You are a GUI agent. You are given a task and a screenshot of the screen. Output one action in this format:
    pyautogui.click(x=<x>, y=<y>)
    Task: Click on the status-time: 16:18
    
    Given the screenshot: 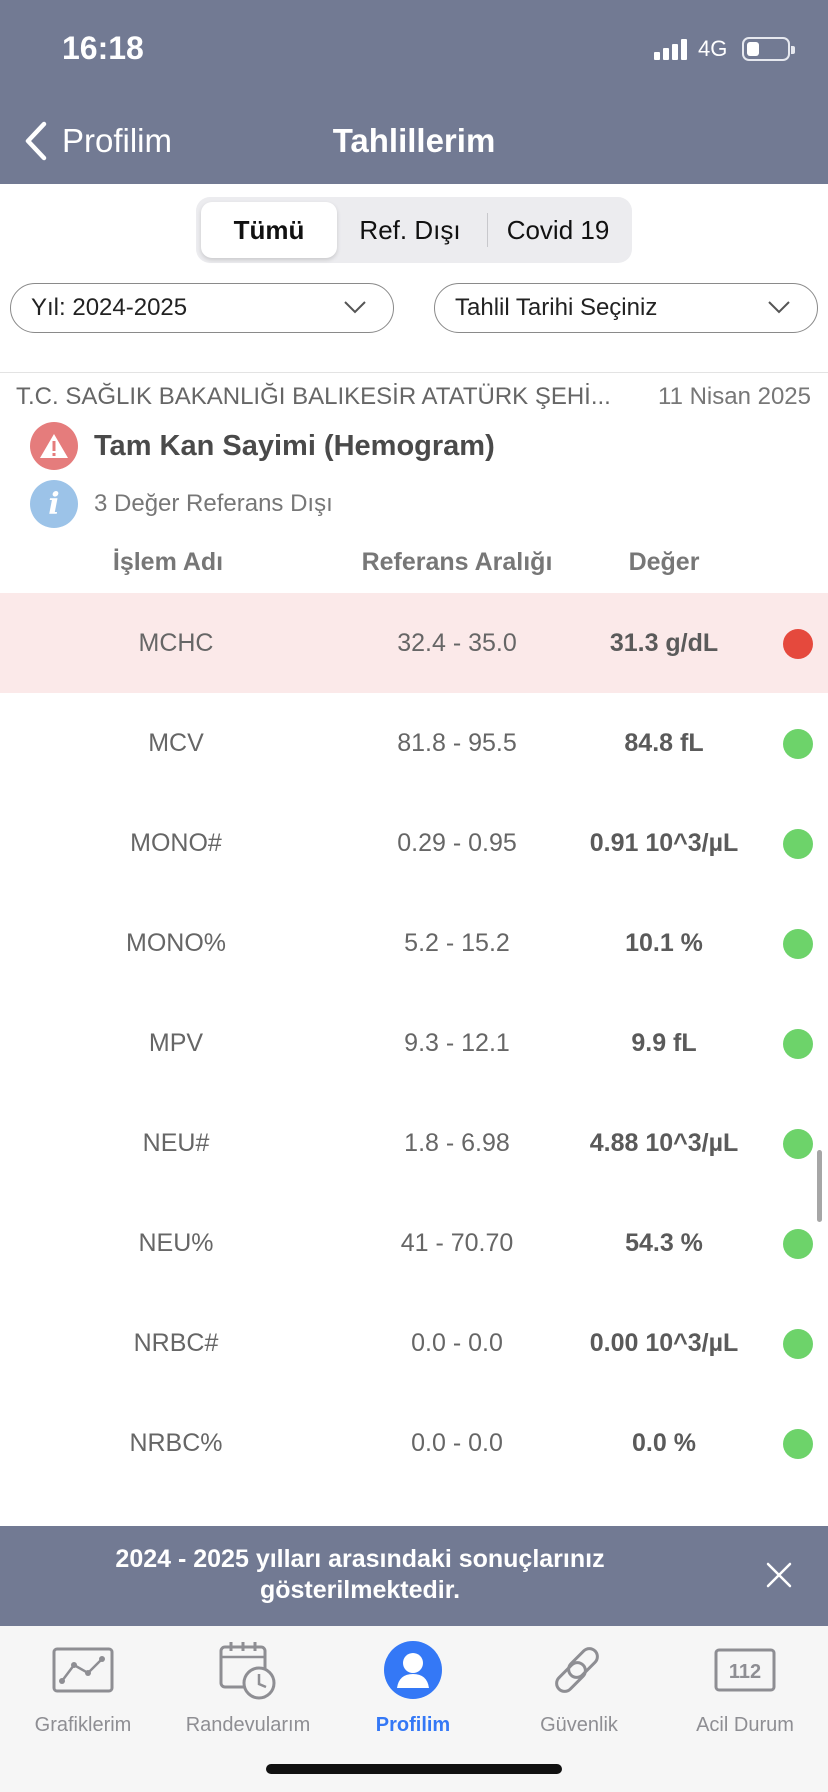 What is the action you would take?
    pyautogui.click(x=103, y=48)
    